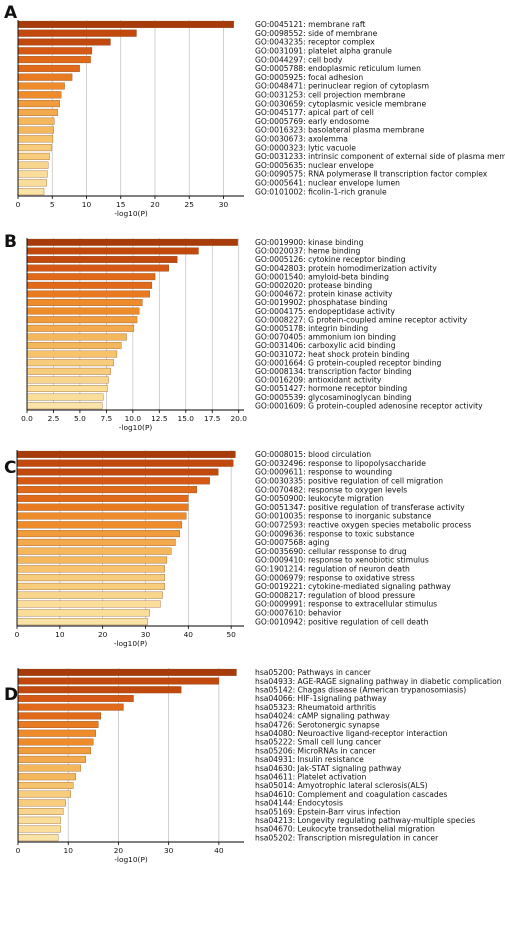 The height and width of the screenshot is (926, 505). I want to click on category-label: GO:0005925: focal adhesion, so click(309, 77).